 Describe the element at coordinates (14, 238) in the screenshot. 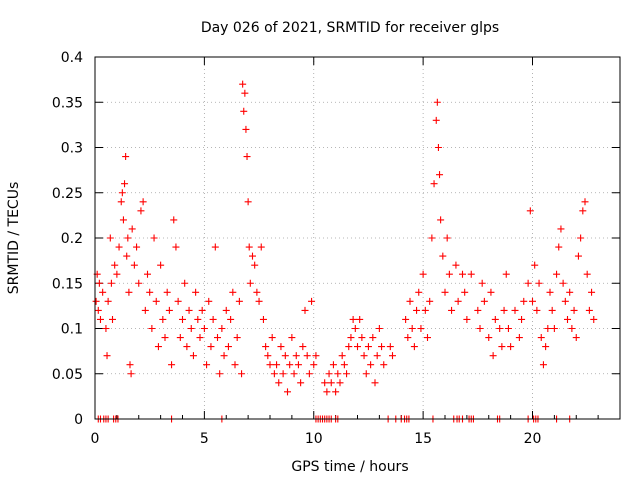

I see `y-axis-label: SRMTID / TECUs` at that location.